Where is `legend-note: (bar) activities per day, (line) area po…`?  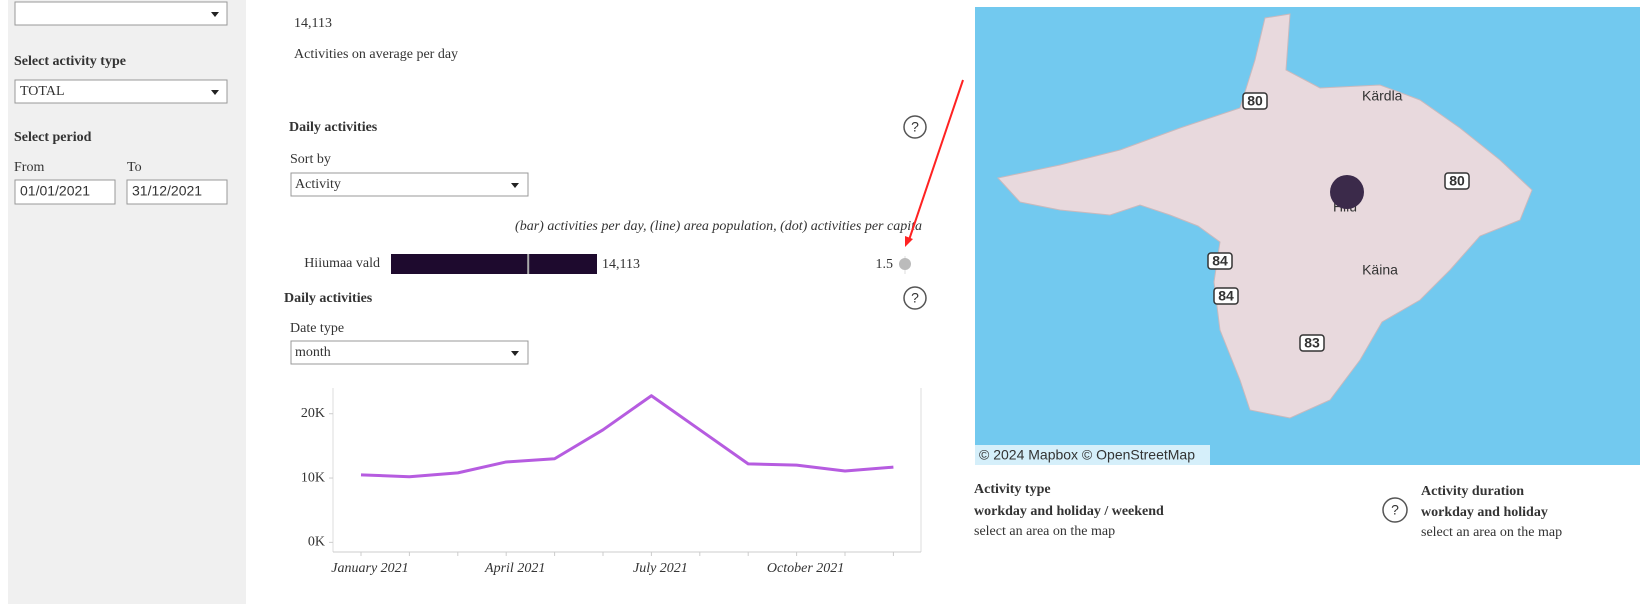 legend-note: (bar) activities per day, (line) area po… is located at coordinates (718, 226).